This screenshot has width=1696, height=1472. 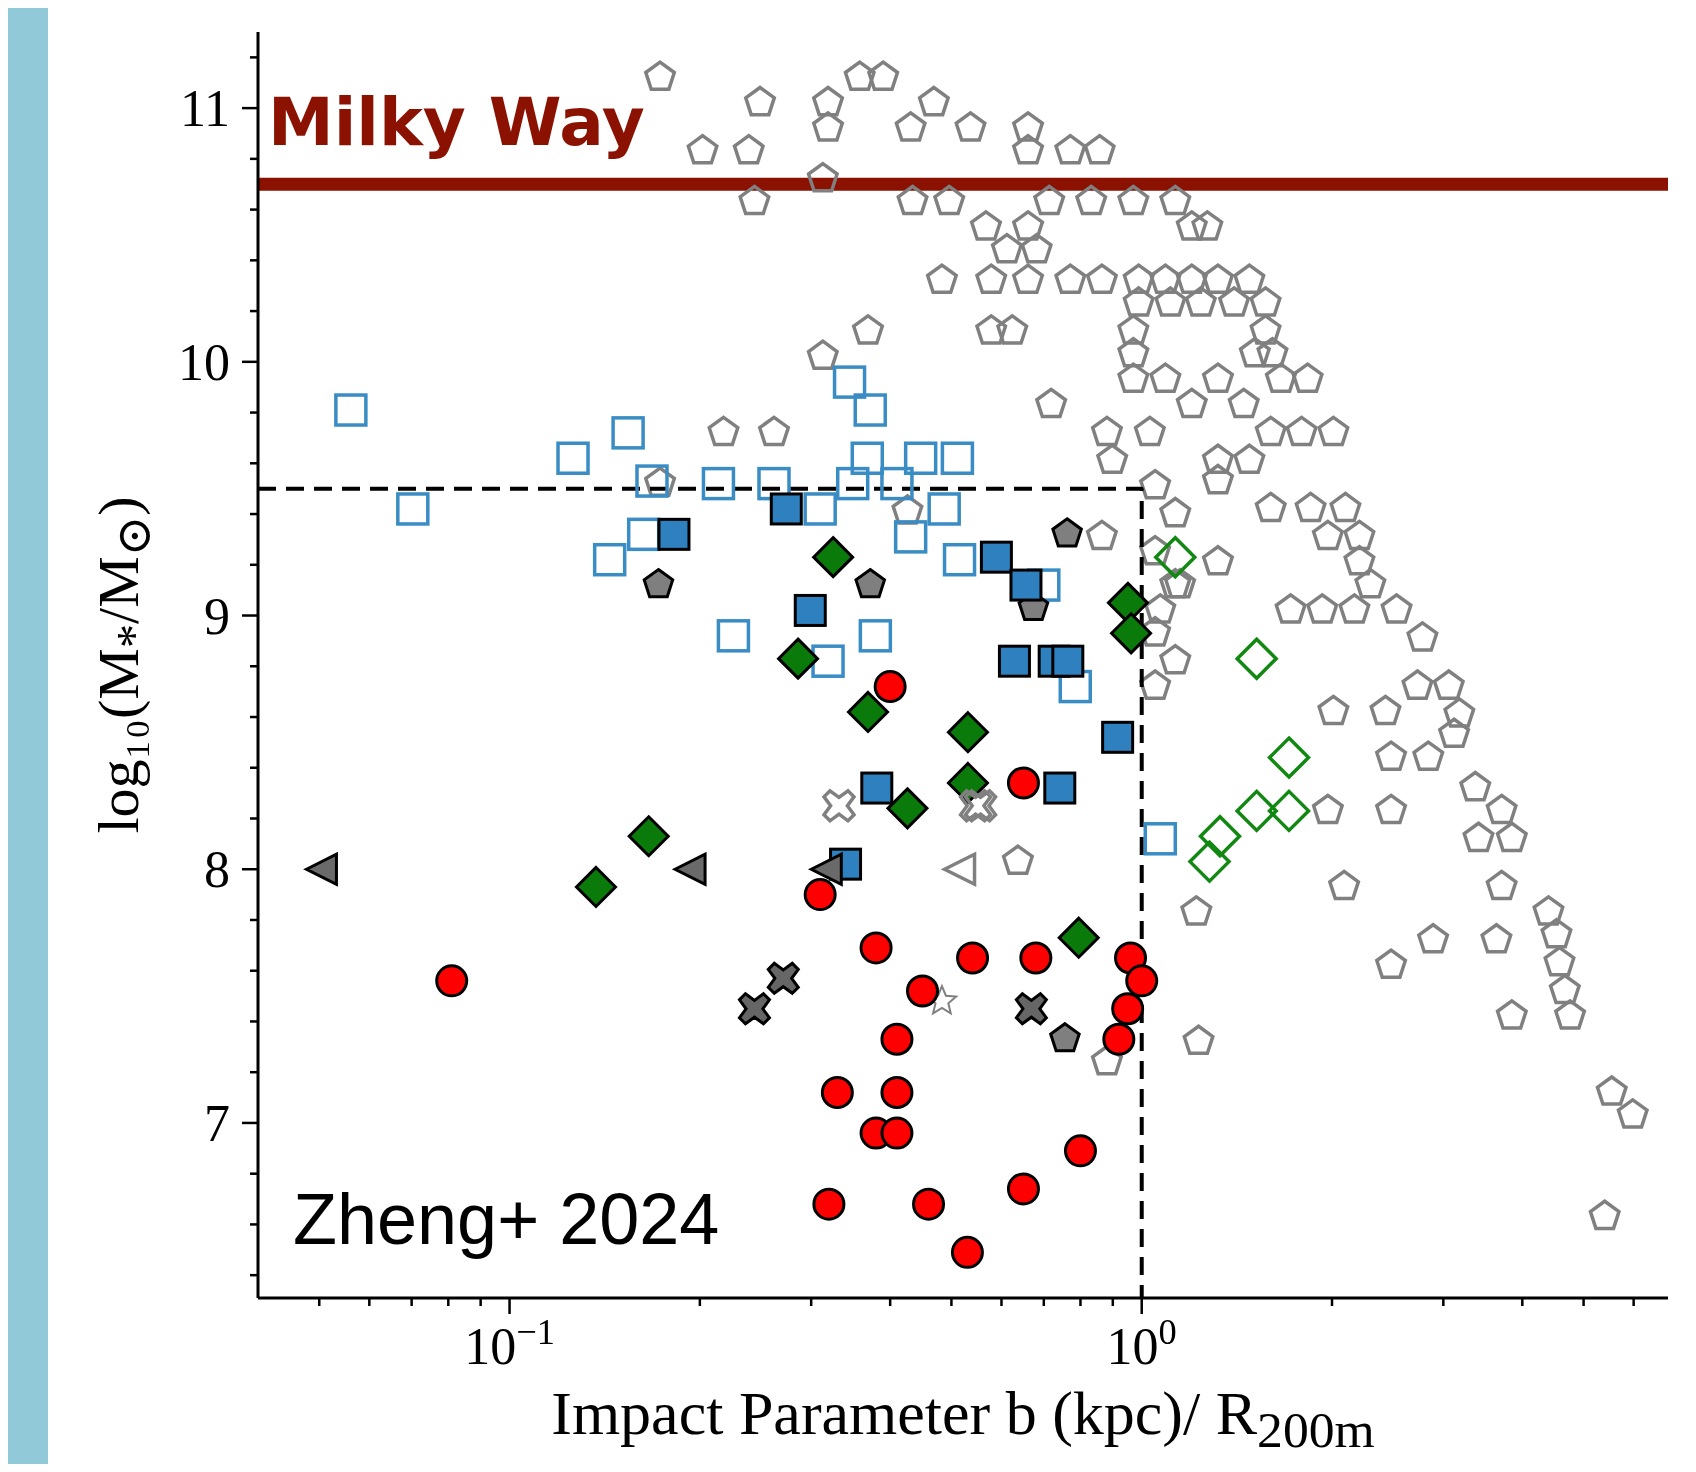 I want to click on annotation: Zheng+ 2024, so click(x=506, y=1219).